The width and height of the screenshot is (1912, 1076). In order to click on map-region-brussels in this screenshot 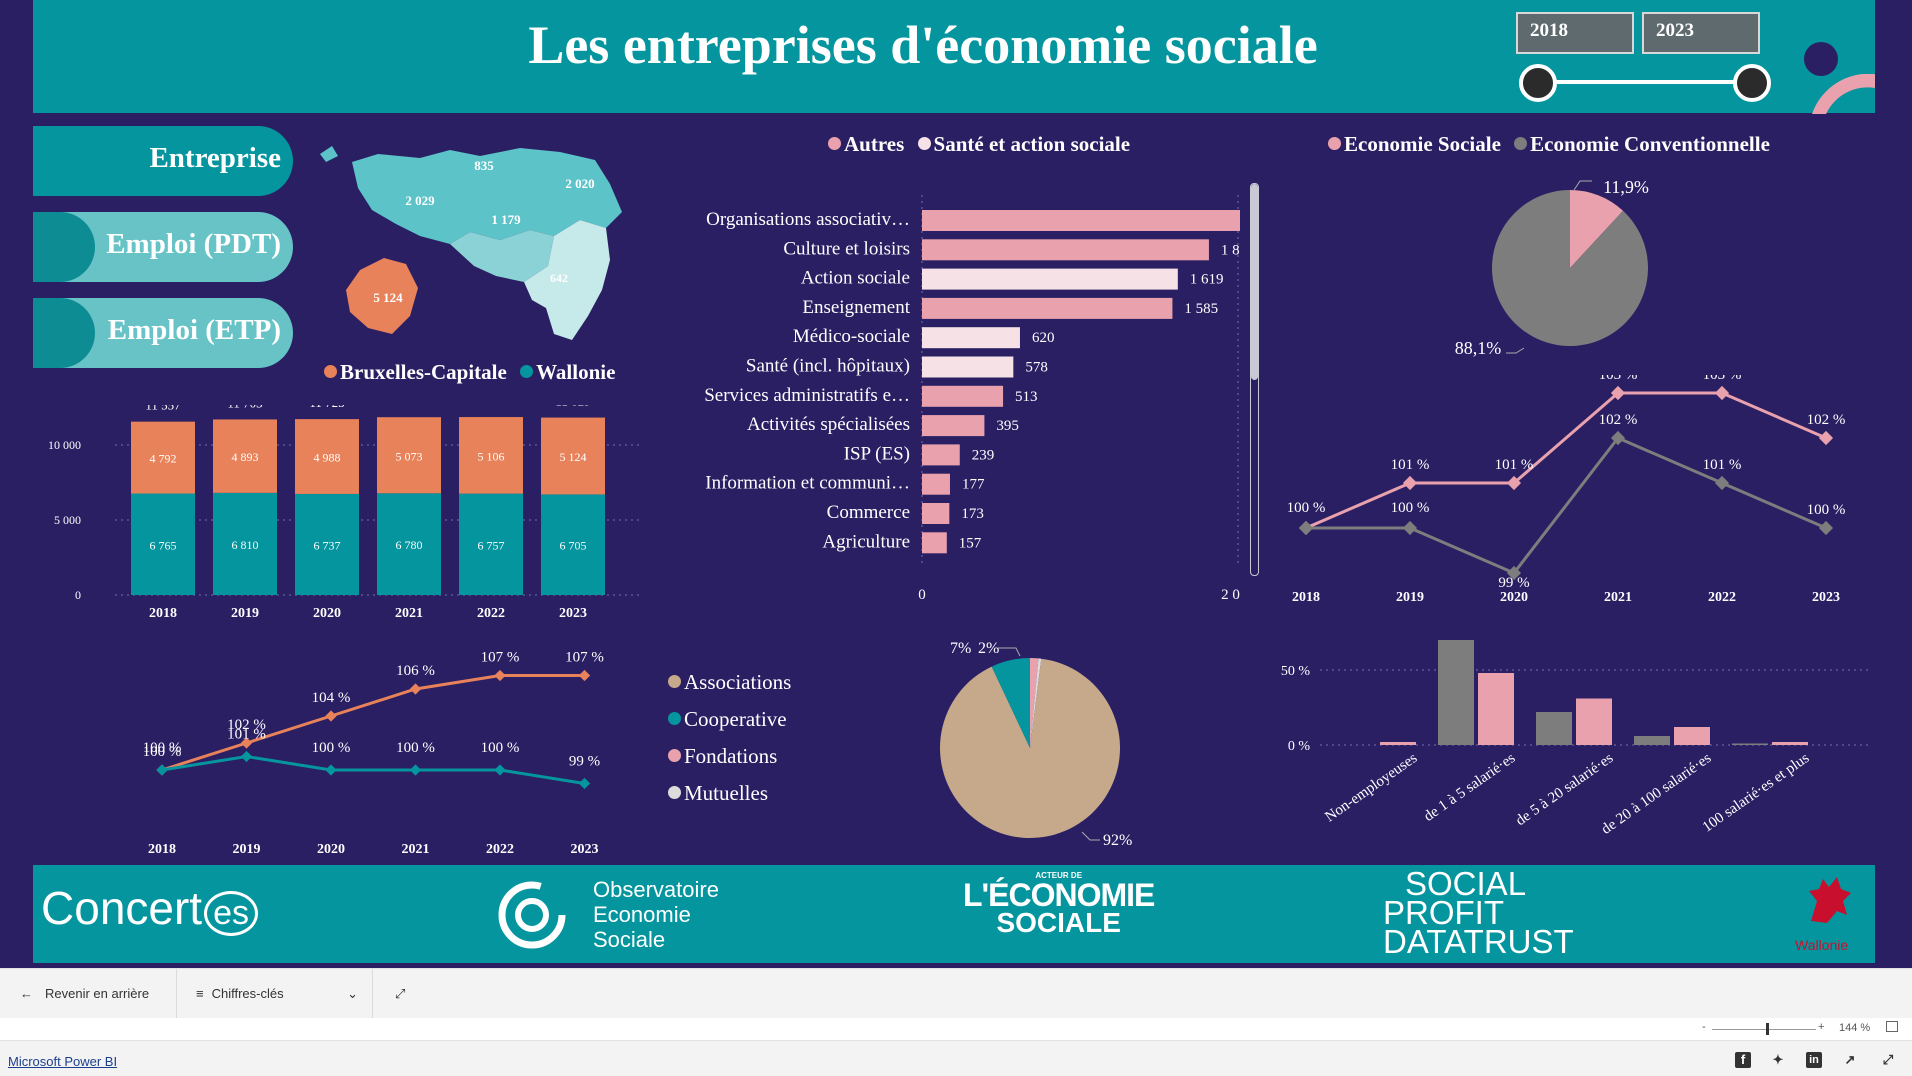, I will do `click(382, 296)`.